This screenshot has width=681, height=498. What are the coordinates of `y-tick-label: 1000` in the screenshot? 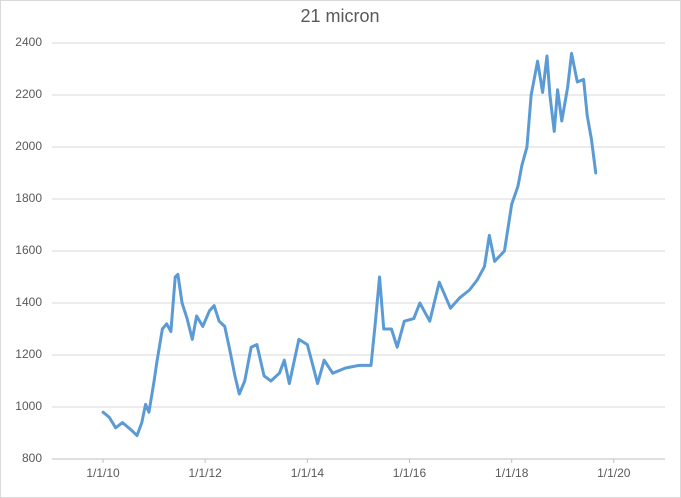 It's located at (28, 406).